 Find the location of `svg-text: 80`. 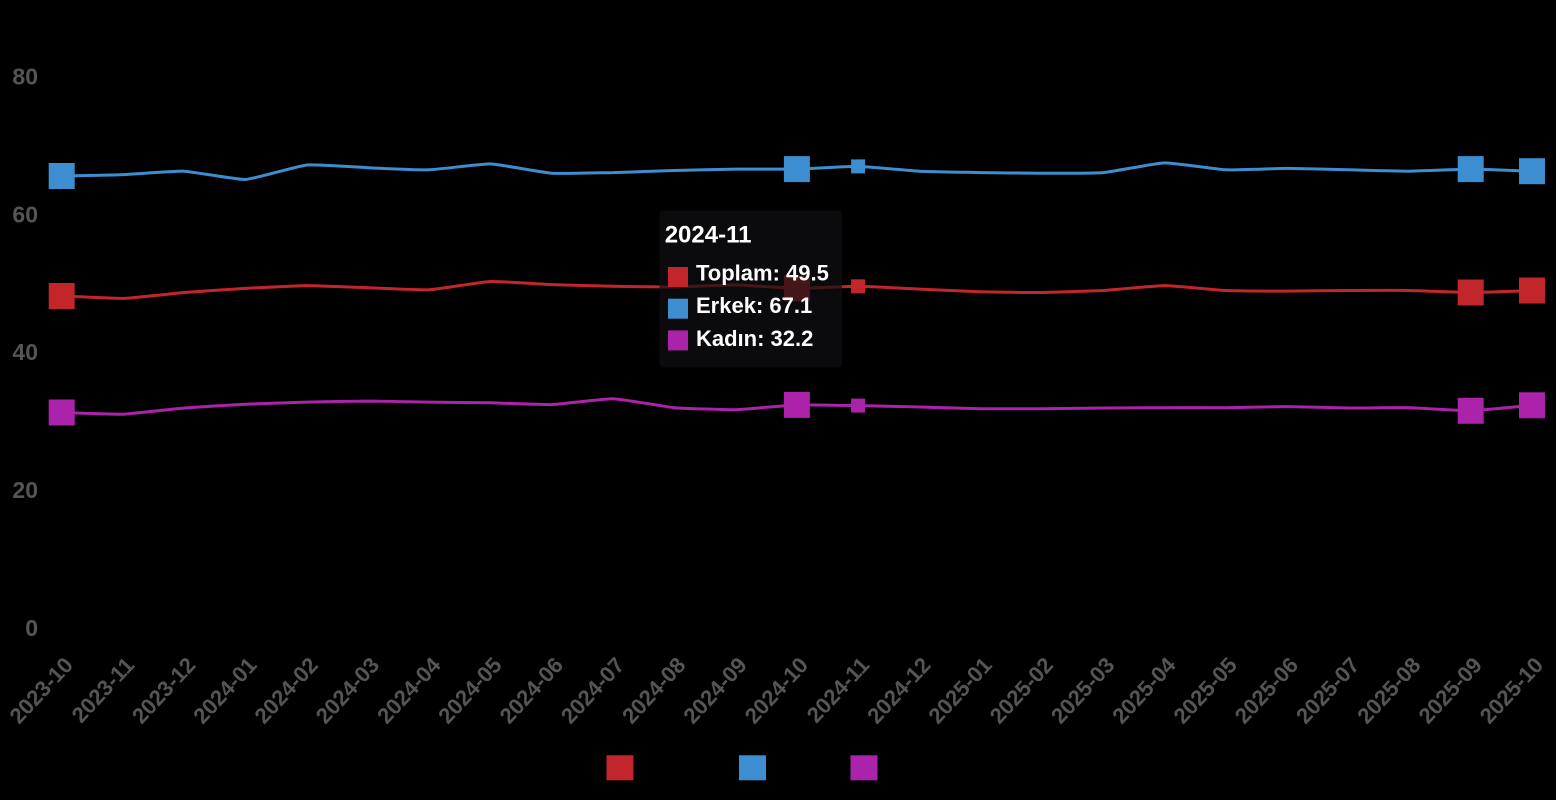

svg-text: 80 is located at coordinates (25, 76).